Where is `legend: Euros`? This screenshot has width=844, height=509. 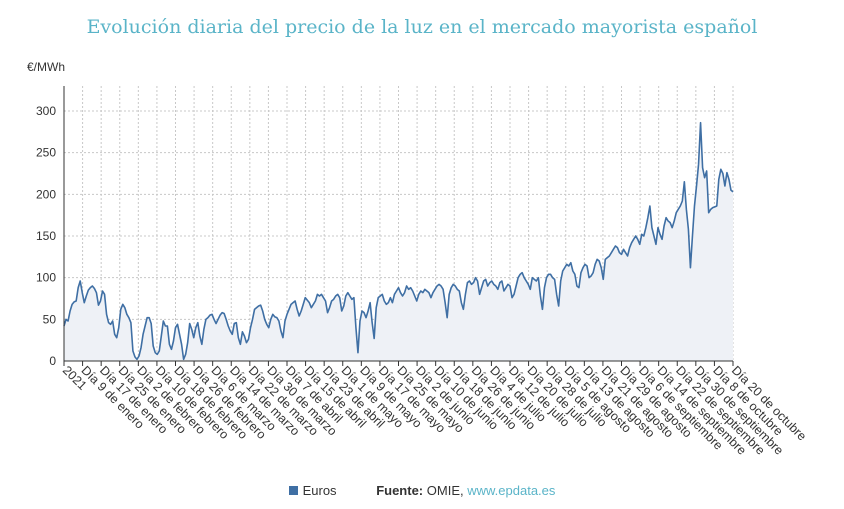 legend: Euros is located at coordinates (312, 490).